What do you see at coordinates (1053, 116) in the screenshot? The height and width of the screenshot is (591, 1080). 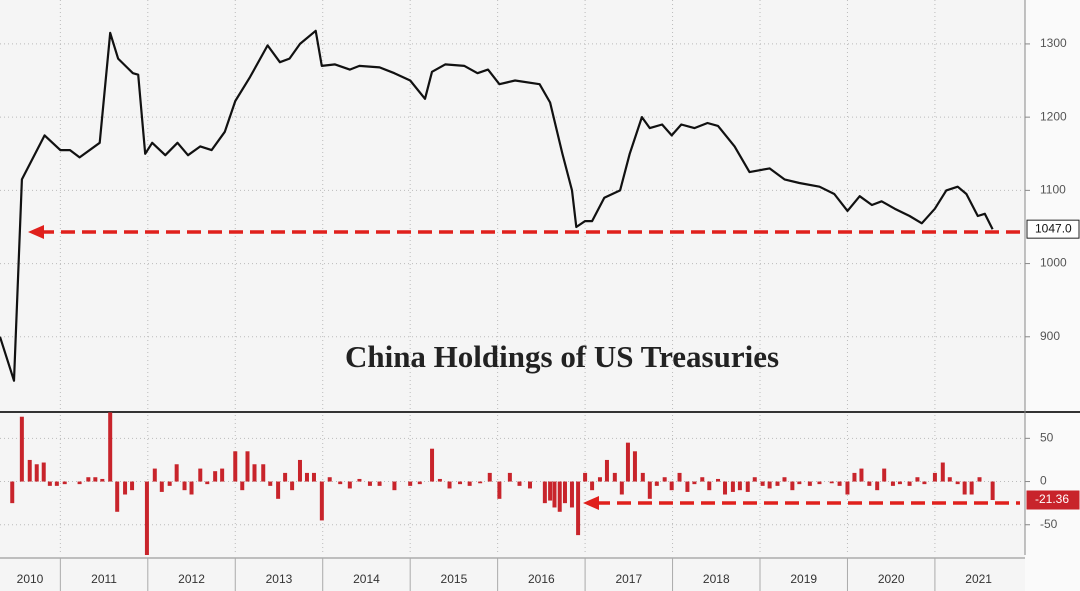 I see `y-tick-label: 1200` at bounding box center [1053, 116].